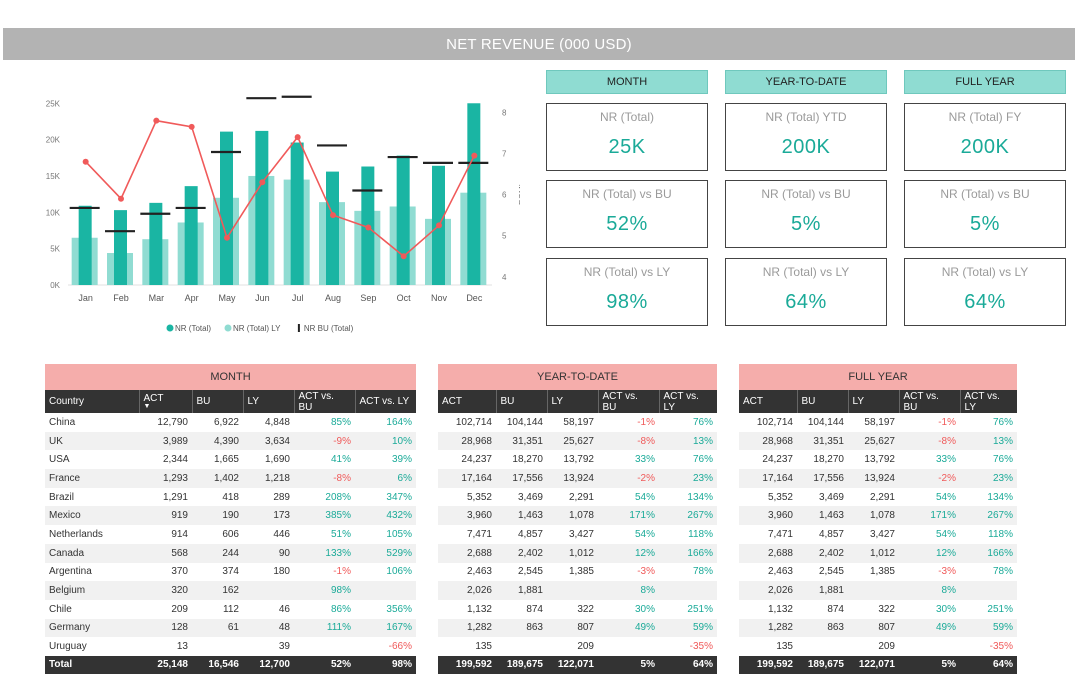  I want to click on table-cell: 209, so click(886, 647).